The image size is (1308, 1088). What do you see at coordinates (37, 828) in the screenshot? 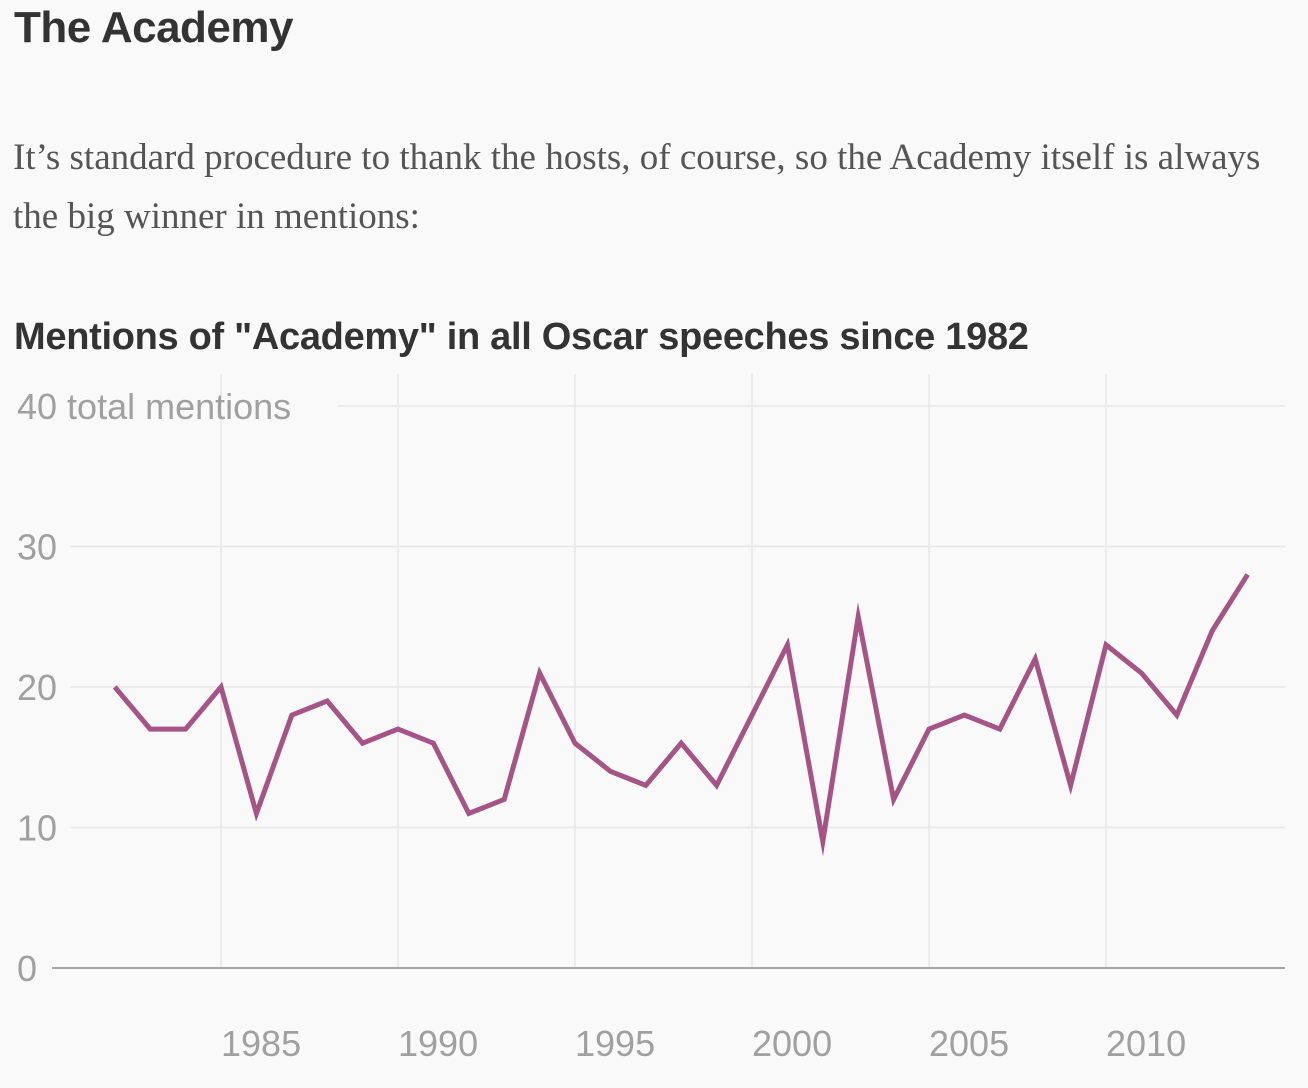
I see `y-tick-label: 10` at bounding box center [37, 828].